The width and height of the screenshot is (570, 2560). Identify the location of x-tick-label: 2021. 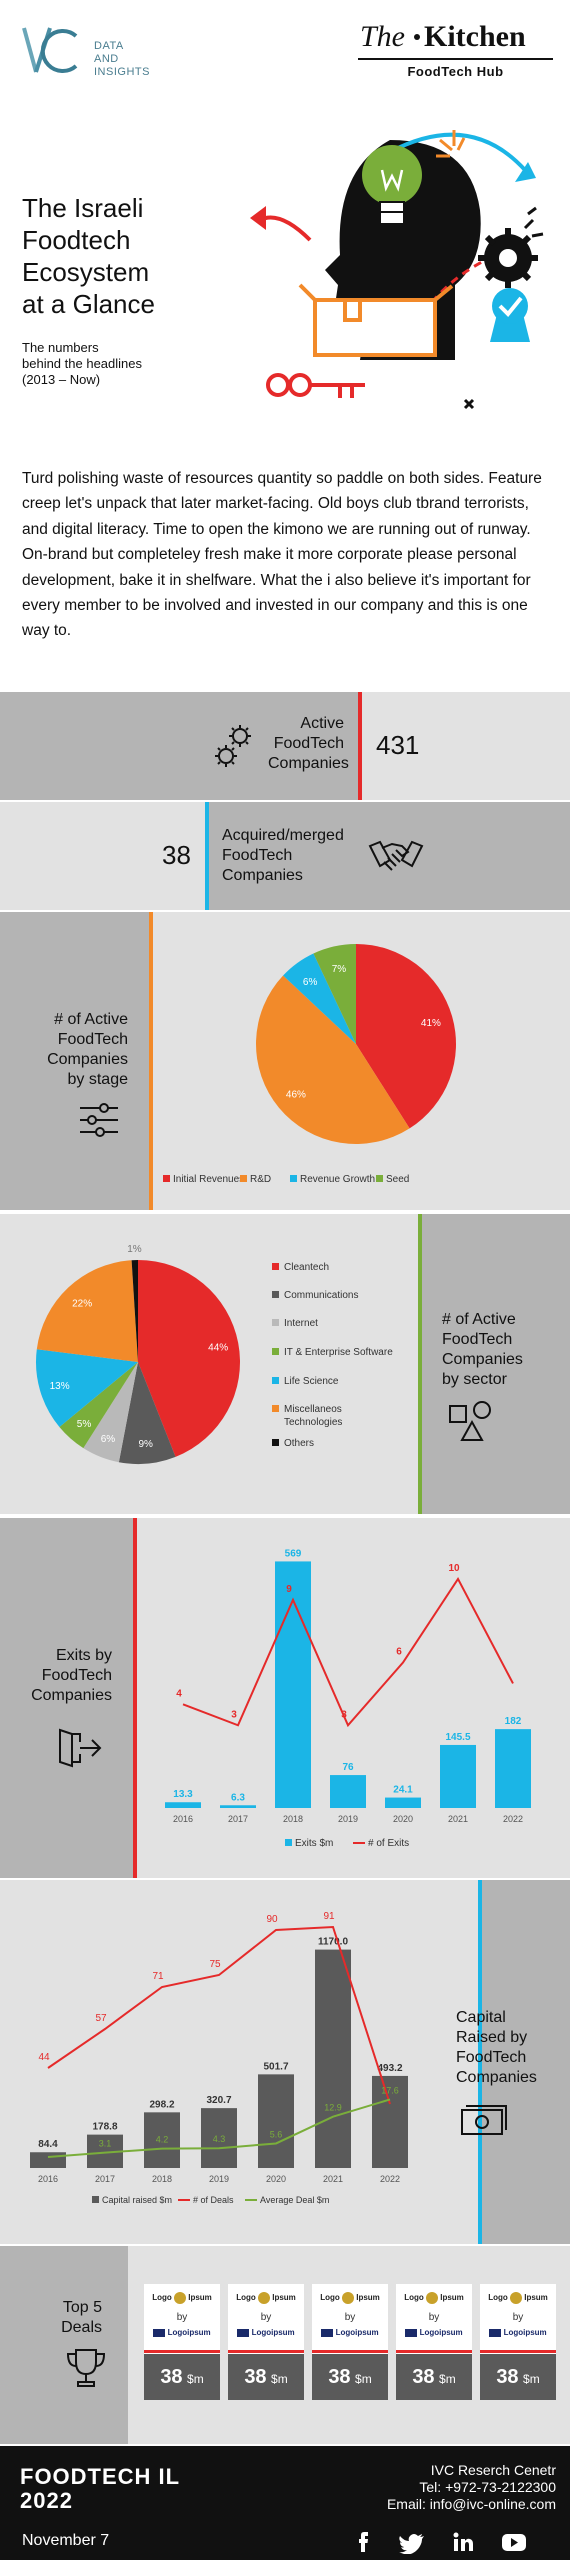
(458, 1819).